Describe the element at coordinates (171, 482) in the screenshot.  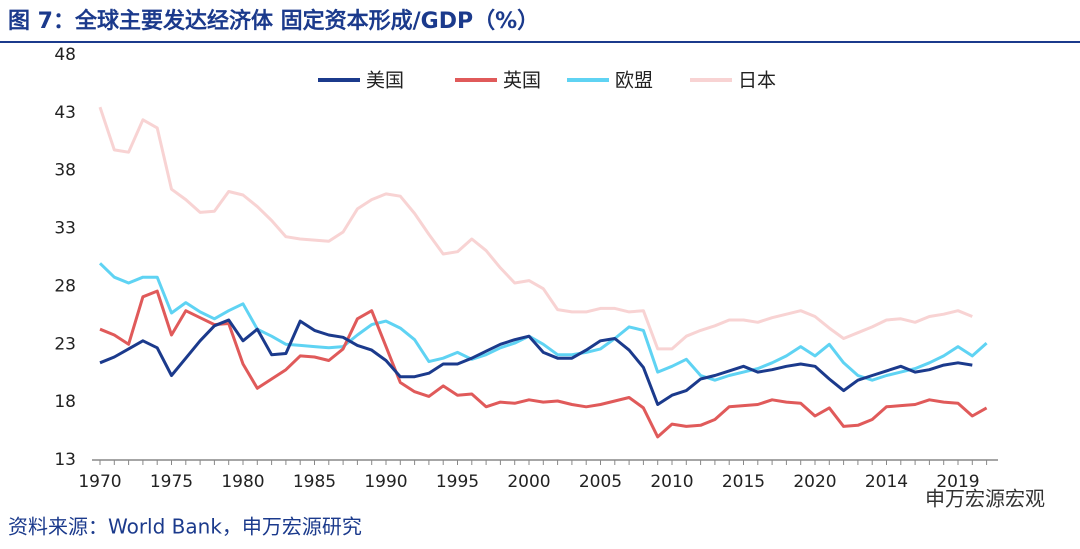
I see `x-tick-label: 1975` at that location.